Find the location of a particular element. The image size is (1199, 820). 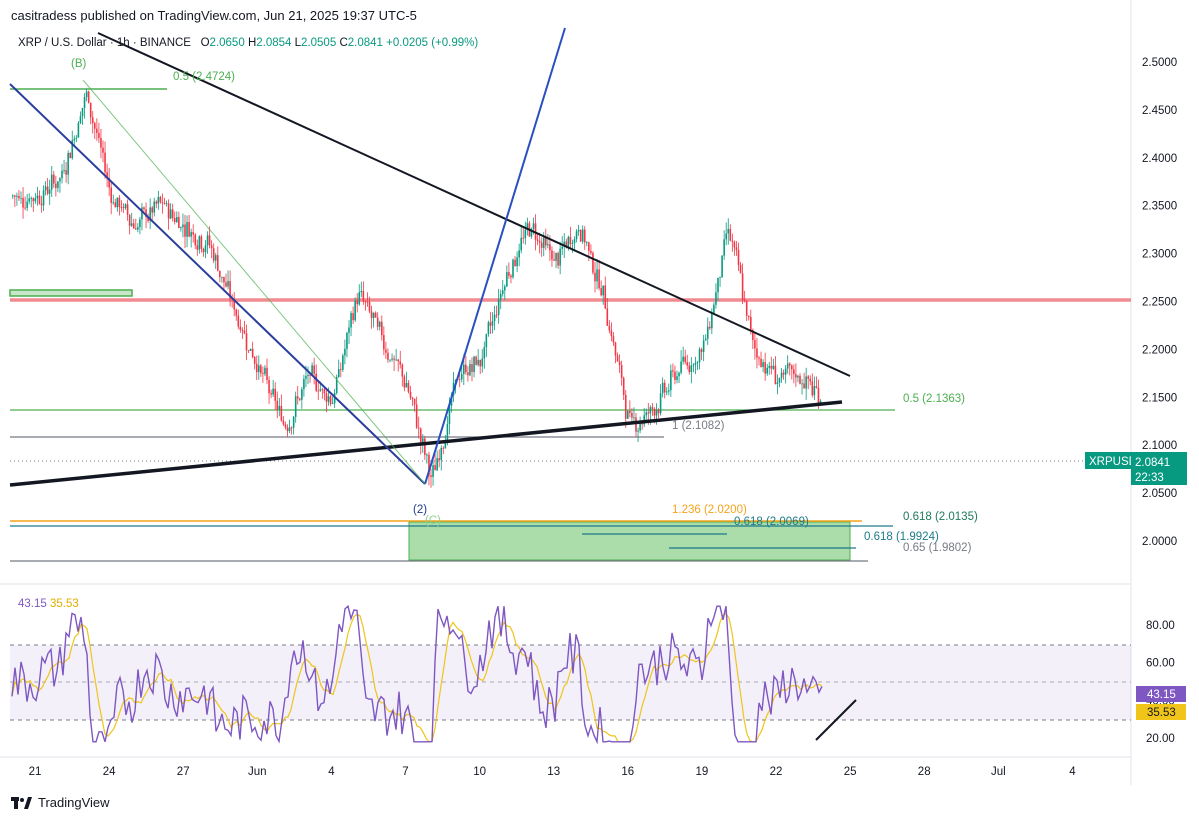

impulse-line is located at coordinates (495, 256).